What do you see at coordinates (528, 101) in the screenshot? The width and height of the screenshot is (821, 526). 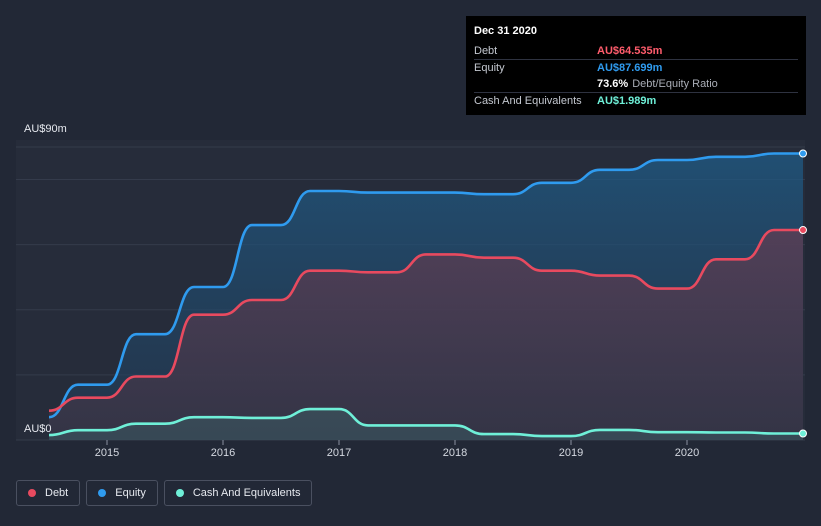 I see `tooltip-cash-label: Cash And Equivalents` at bounding box center [528, 101].